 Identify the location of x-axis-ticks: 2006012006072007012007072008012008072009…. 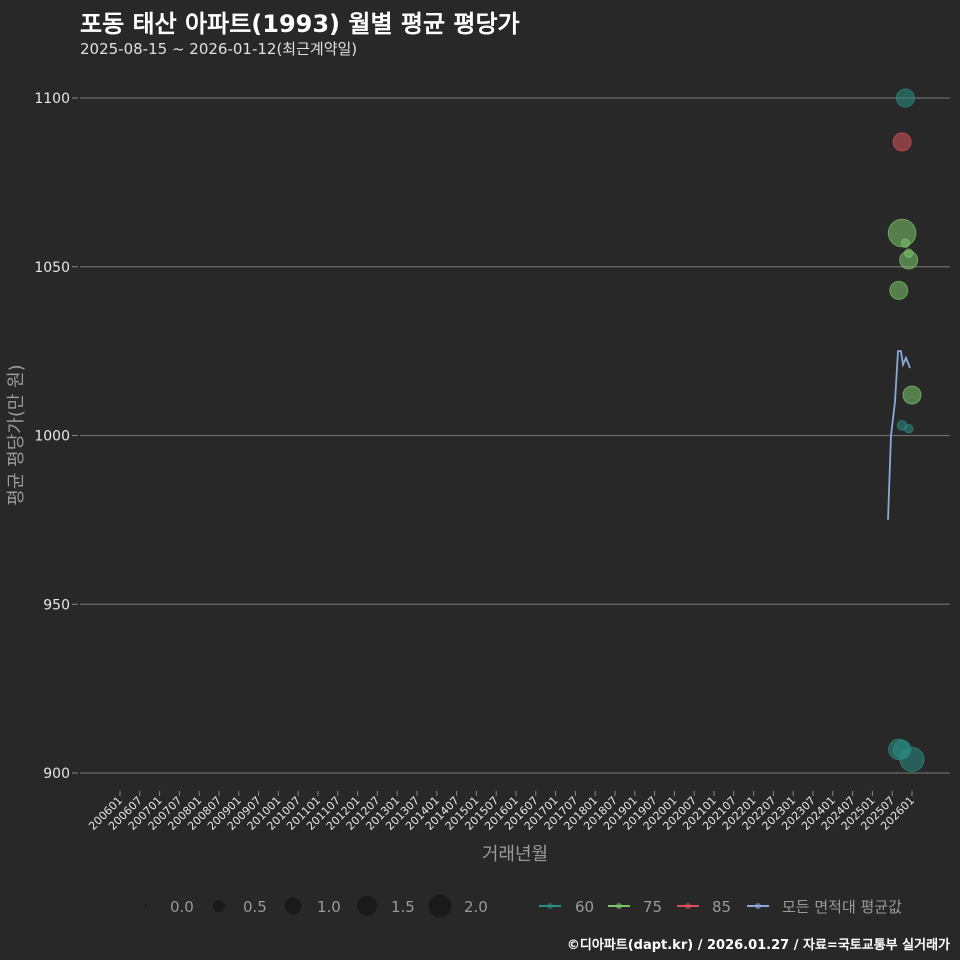
(501, 812).